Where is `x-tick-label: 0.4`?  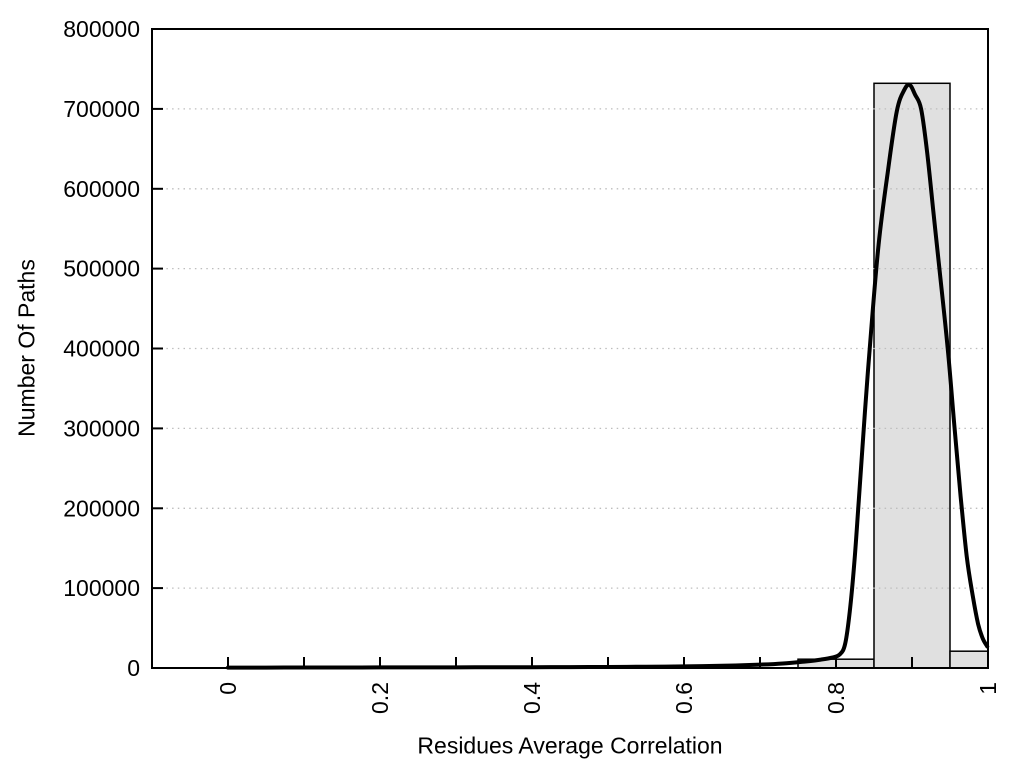
x-tick-label: 0.4 is located at coordinates (532, 698).